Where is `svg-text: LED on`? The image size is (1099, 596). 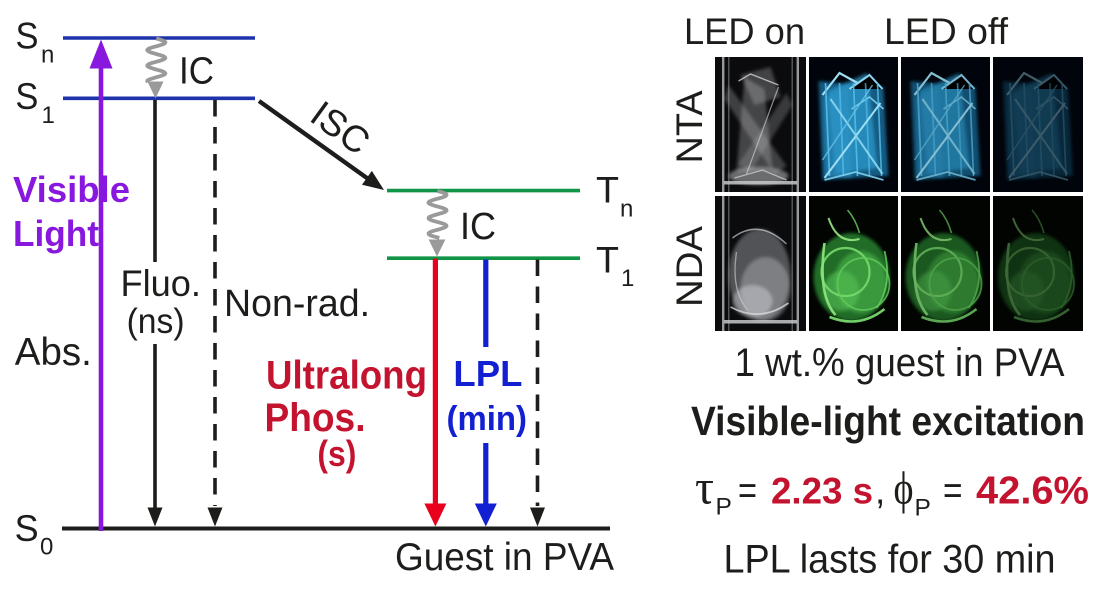
svg-text: LED on is located at coordinates (744, 31).